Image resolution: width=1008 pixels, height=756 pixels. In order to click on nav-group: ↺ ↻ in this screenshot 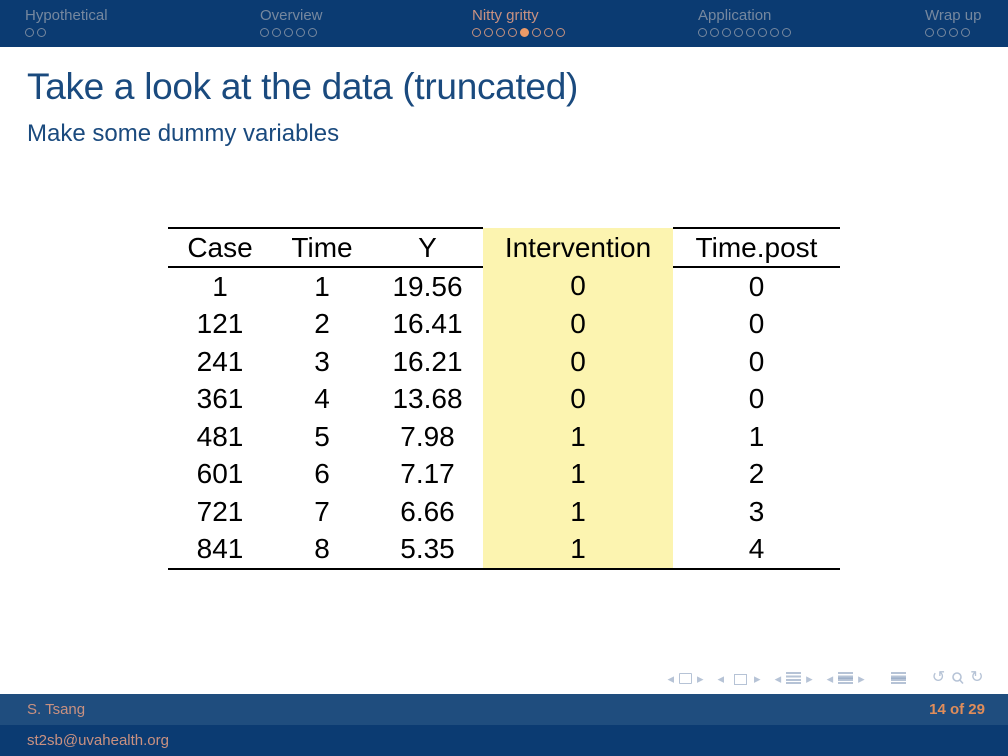, I will do `click(957, 678)`.